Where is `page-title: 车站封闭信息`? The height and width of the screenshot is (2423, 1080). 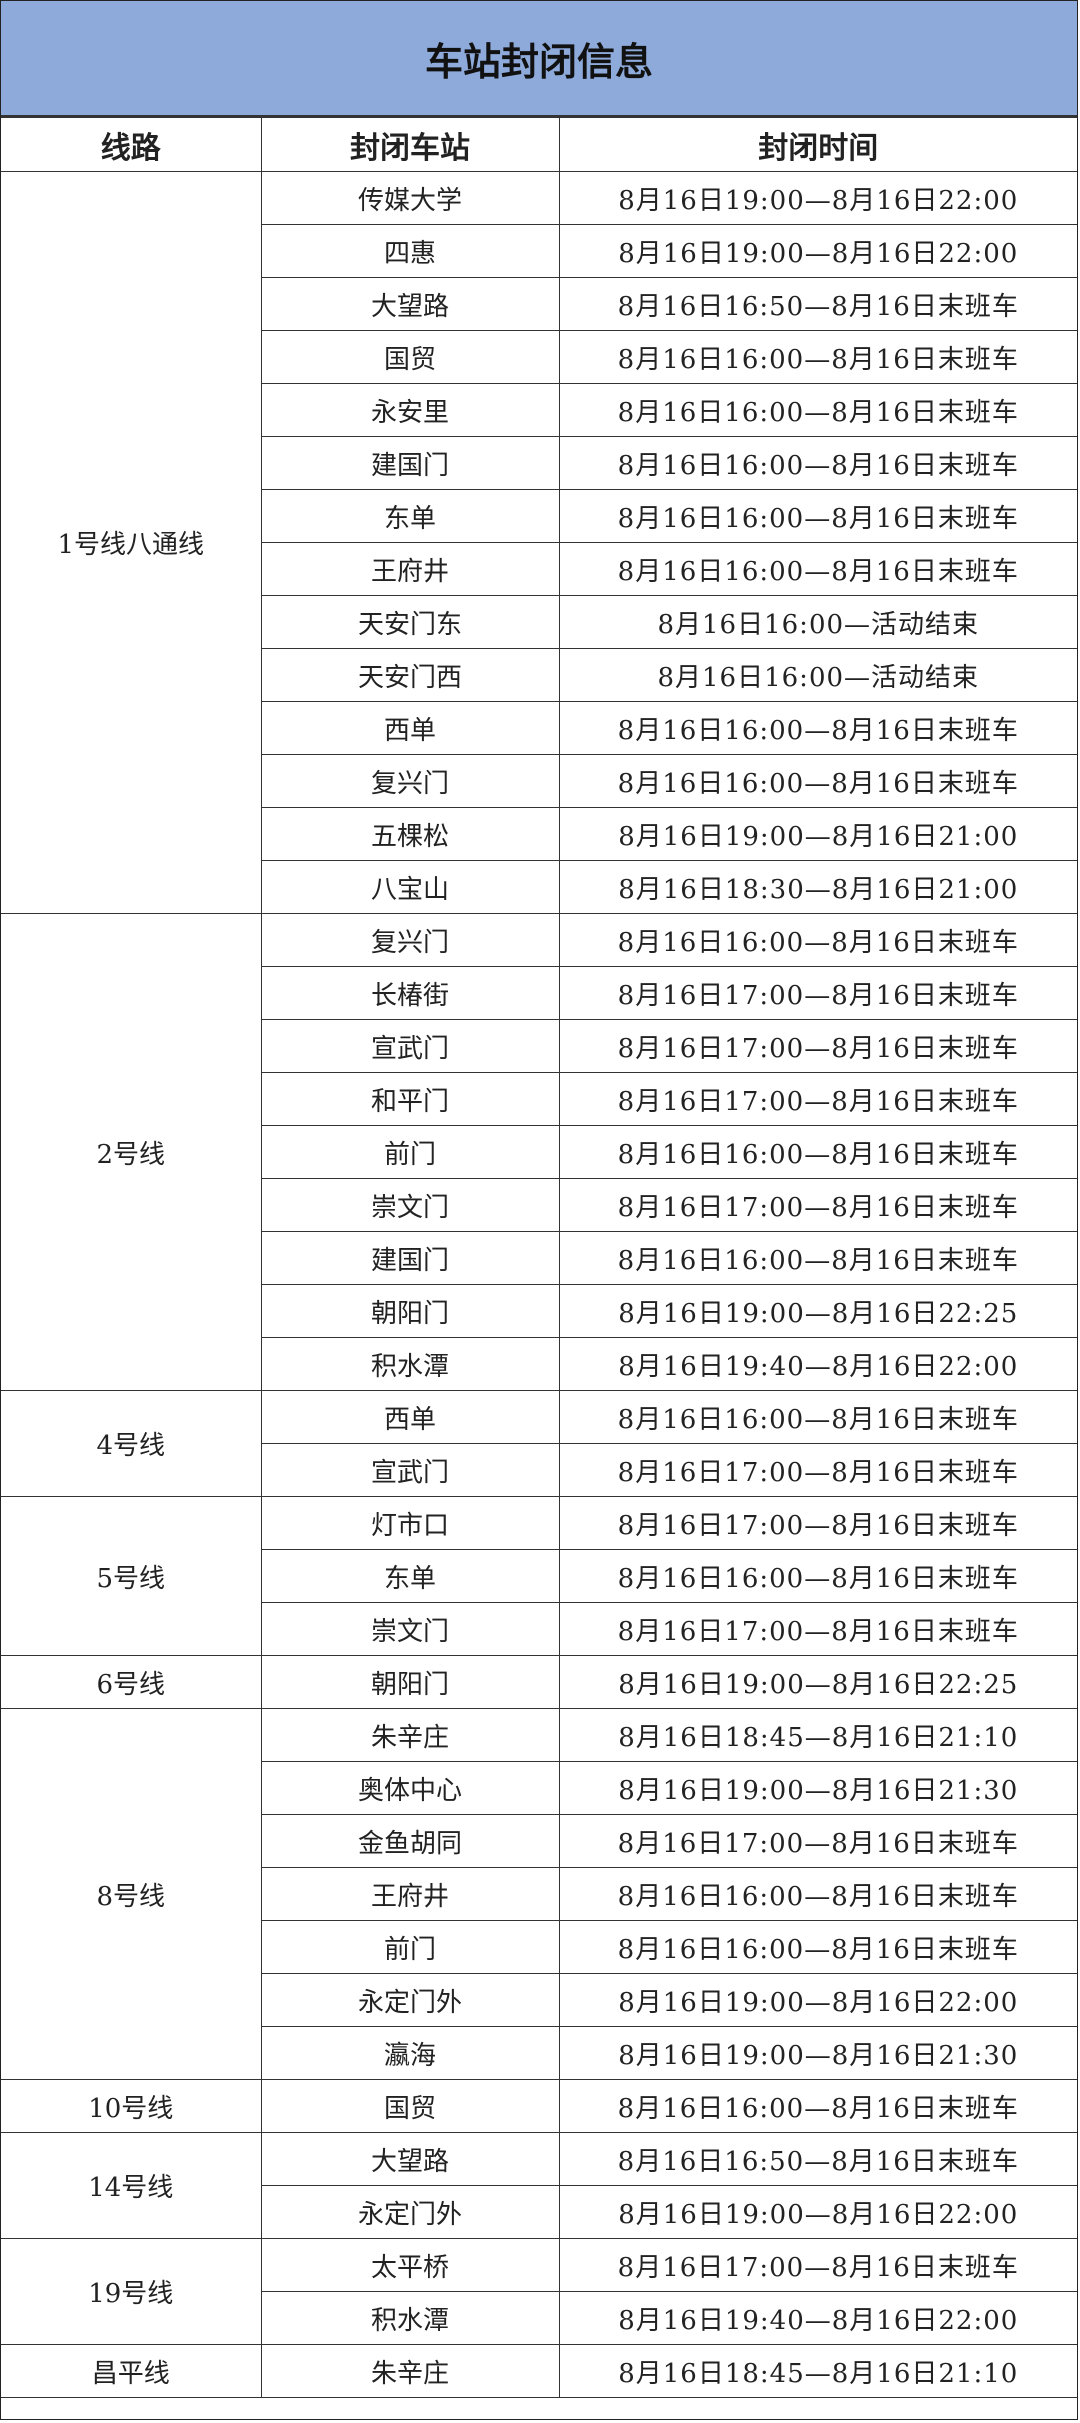
page-title: 车站封闭信息 is located at coordinates (539, 59).